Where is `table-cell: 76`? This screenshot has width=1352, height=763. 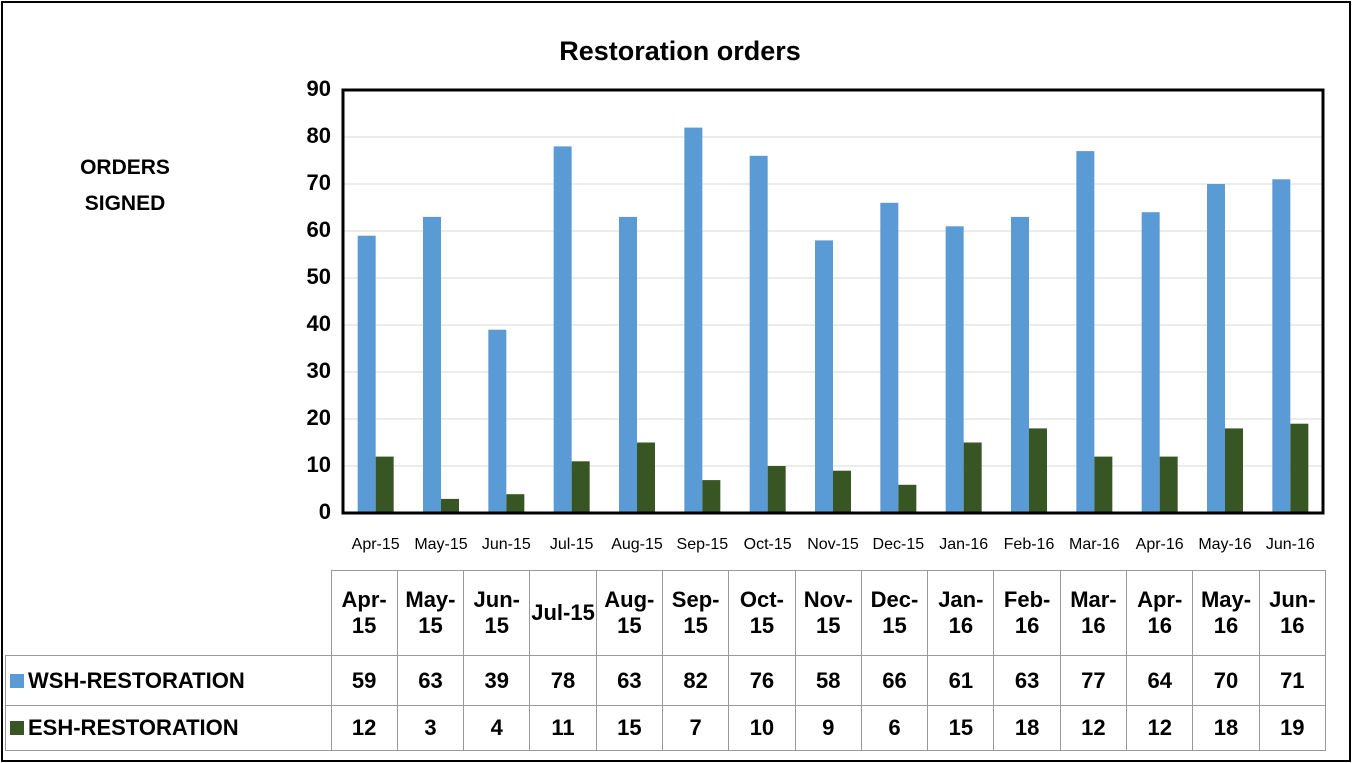 table-cell: 76 is located at coordinates (762, 680).